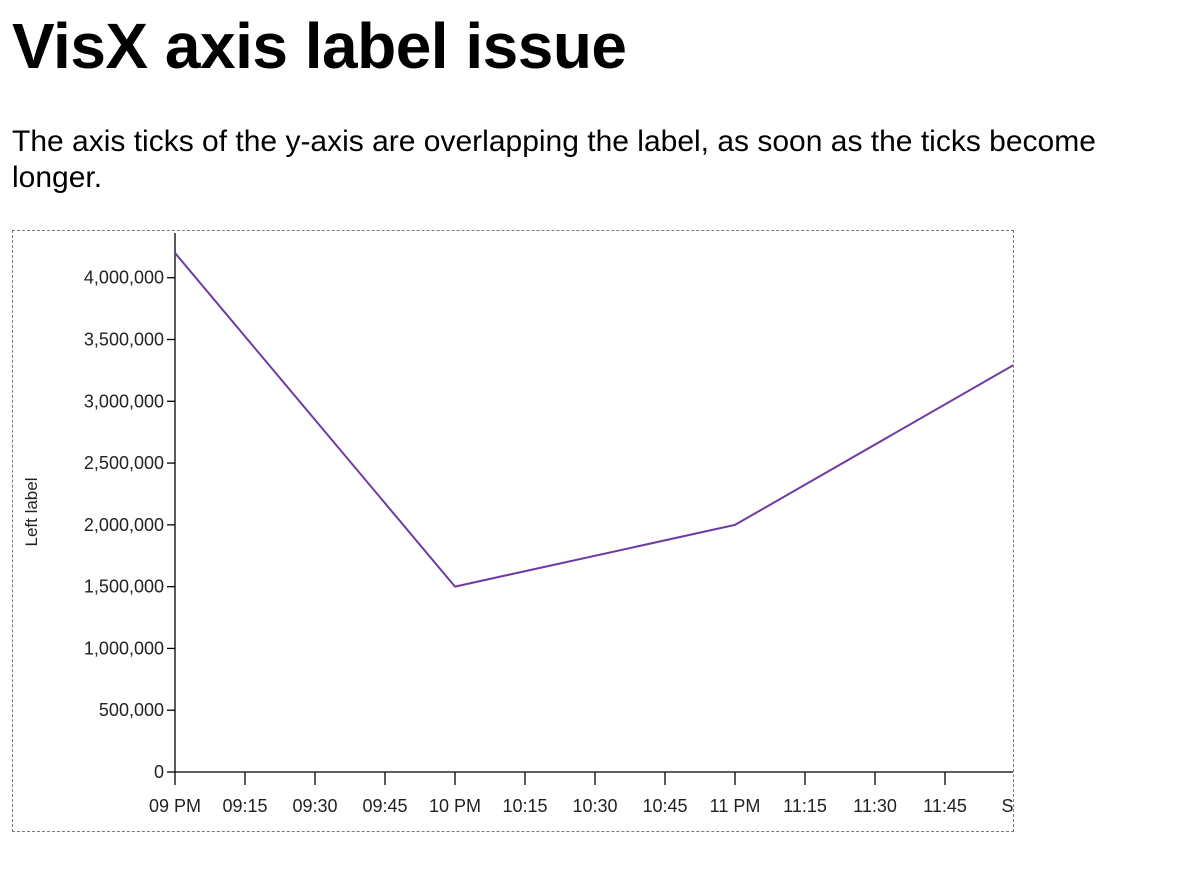 This screenshot has height=884, width=1190. Describe the element at coordinates (124, 278) in the screenshot. I see `y-tick-label: 4,000,000` at that location.